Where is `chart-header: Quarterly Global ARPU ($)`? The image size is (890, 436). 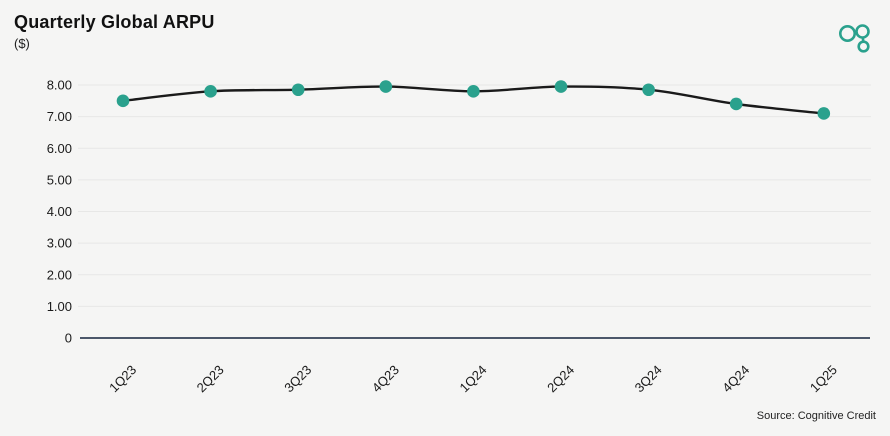 chart-header: Quarterly Global ARPU ($) is located at coordinates (114, 31).